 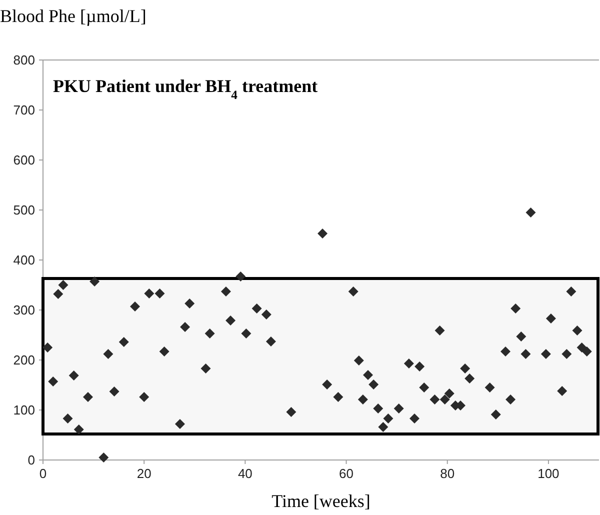 I want to click on x-tick-label: 80, so click(x=447, y=473).